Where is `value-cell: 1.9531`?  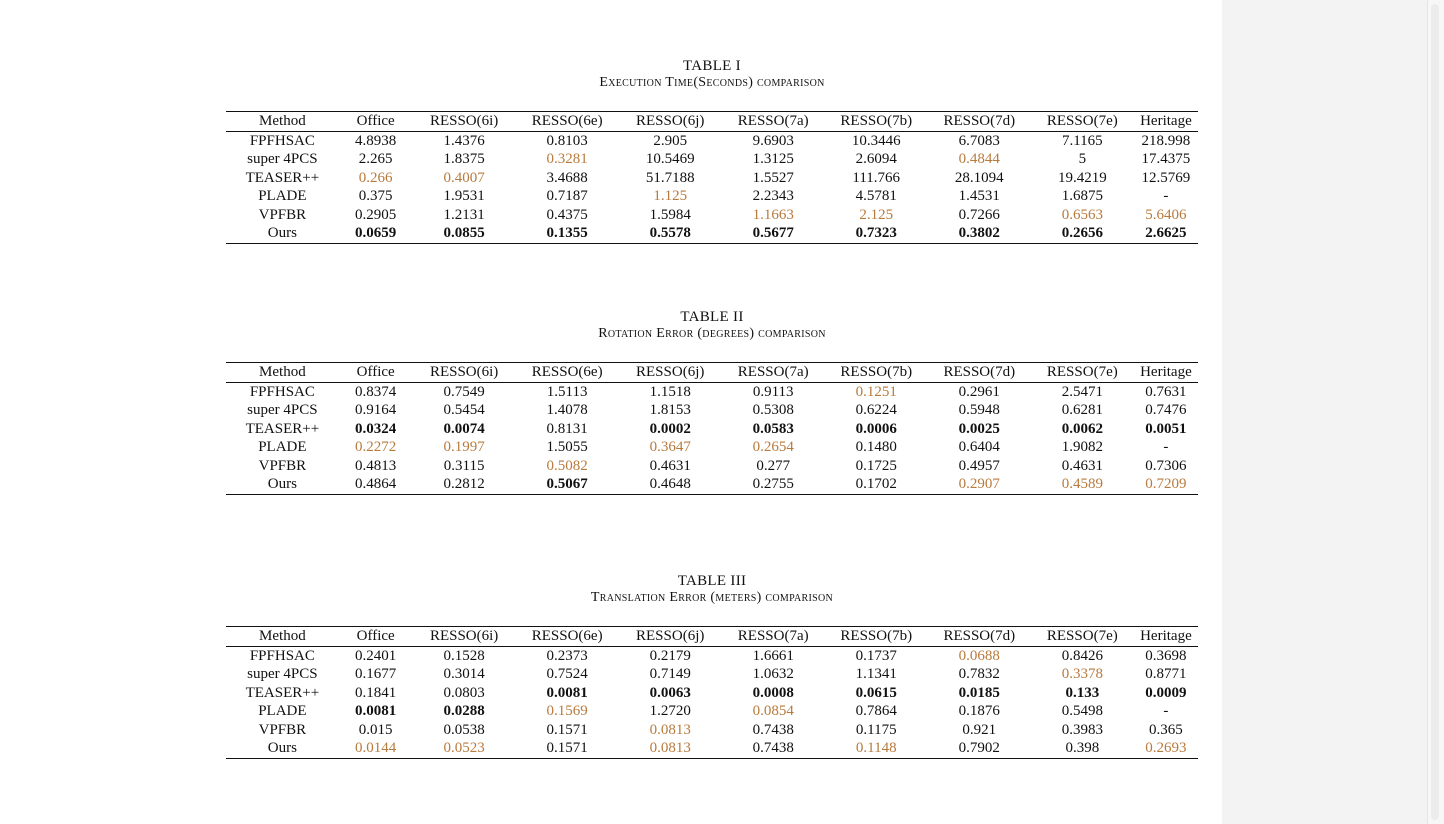 value-cell: 1.9531 is located at coordinates (464, 196).